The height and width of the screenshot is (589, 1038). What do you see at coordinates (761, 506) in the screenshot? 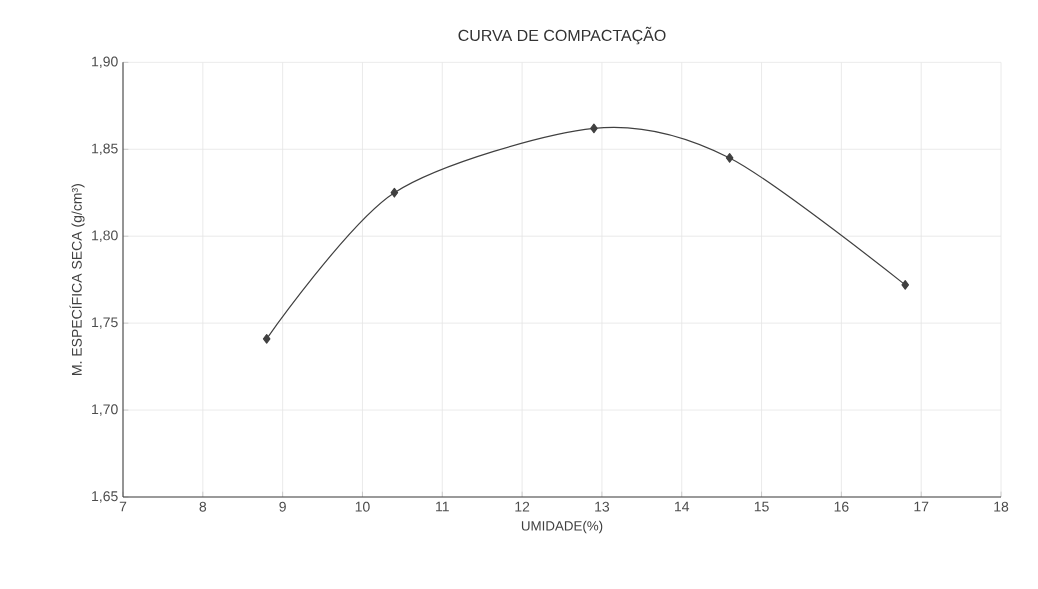
I see `x-tick-label: 15` at bounding box center [761, 506].